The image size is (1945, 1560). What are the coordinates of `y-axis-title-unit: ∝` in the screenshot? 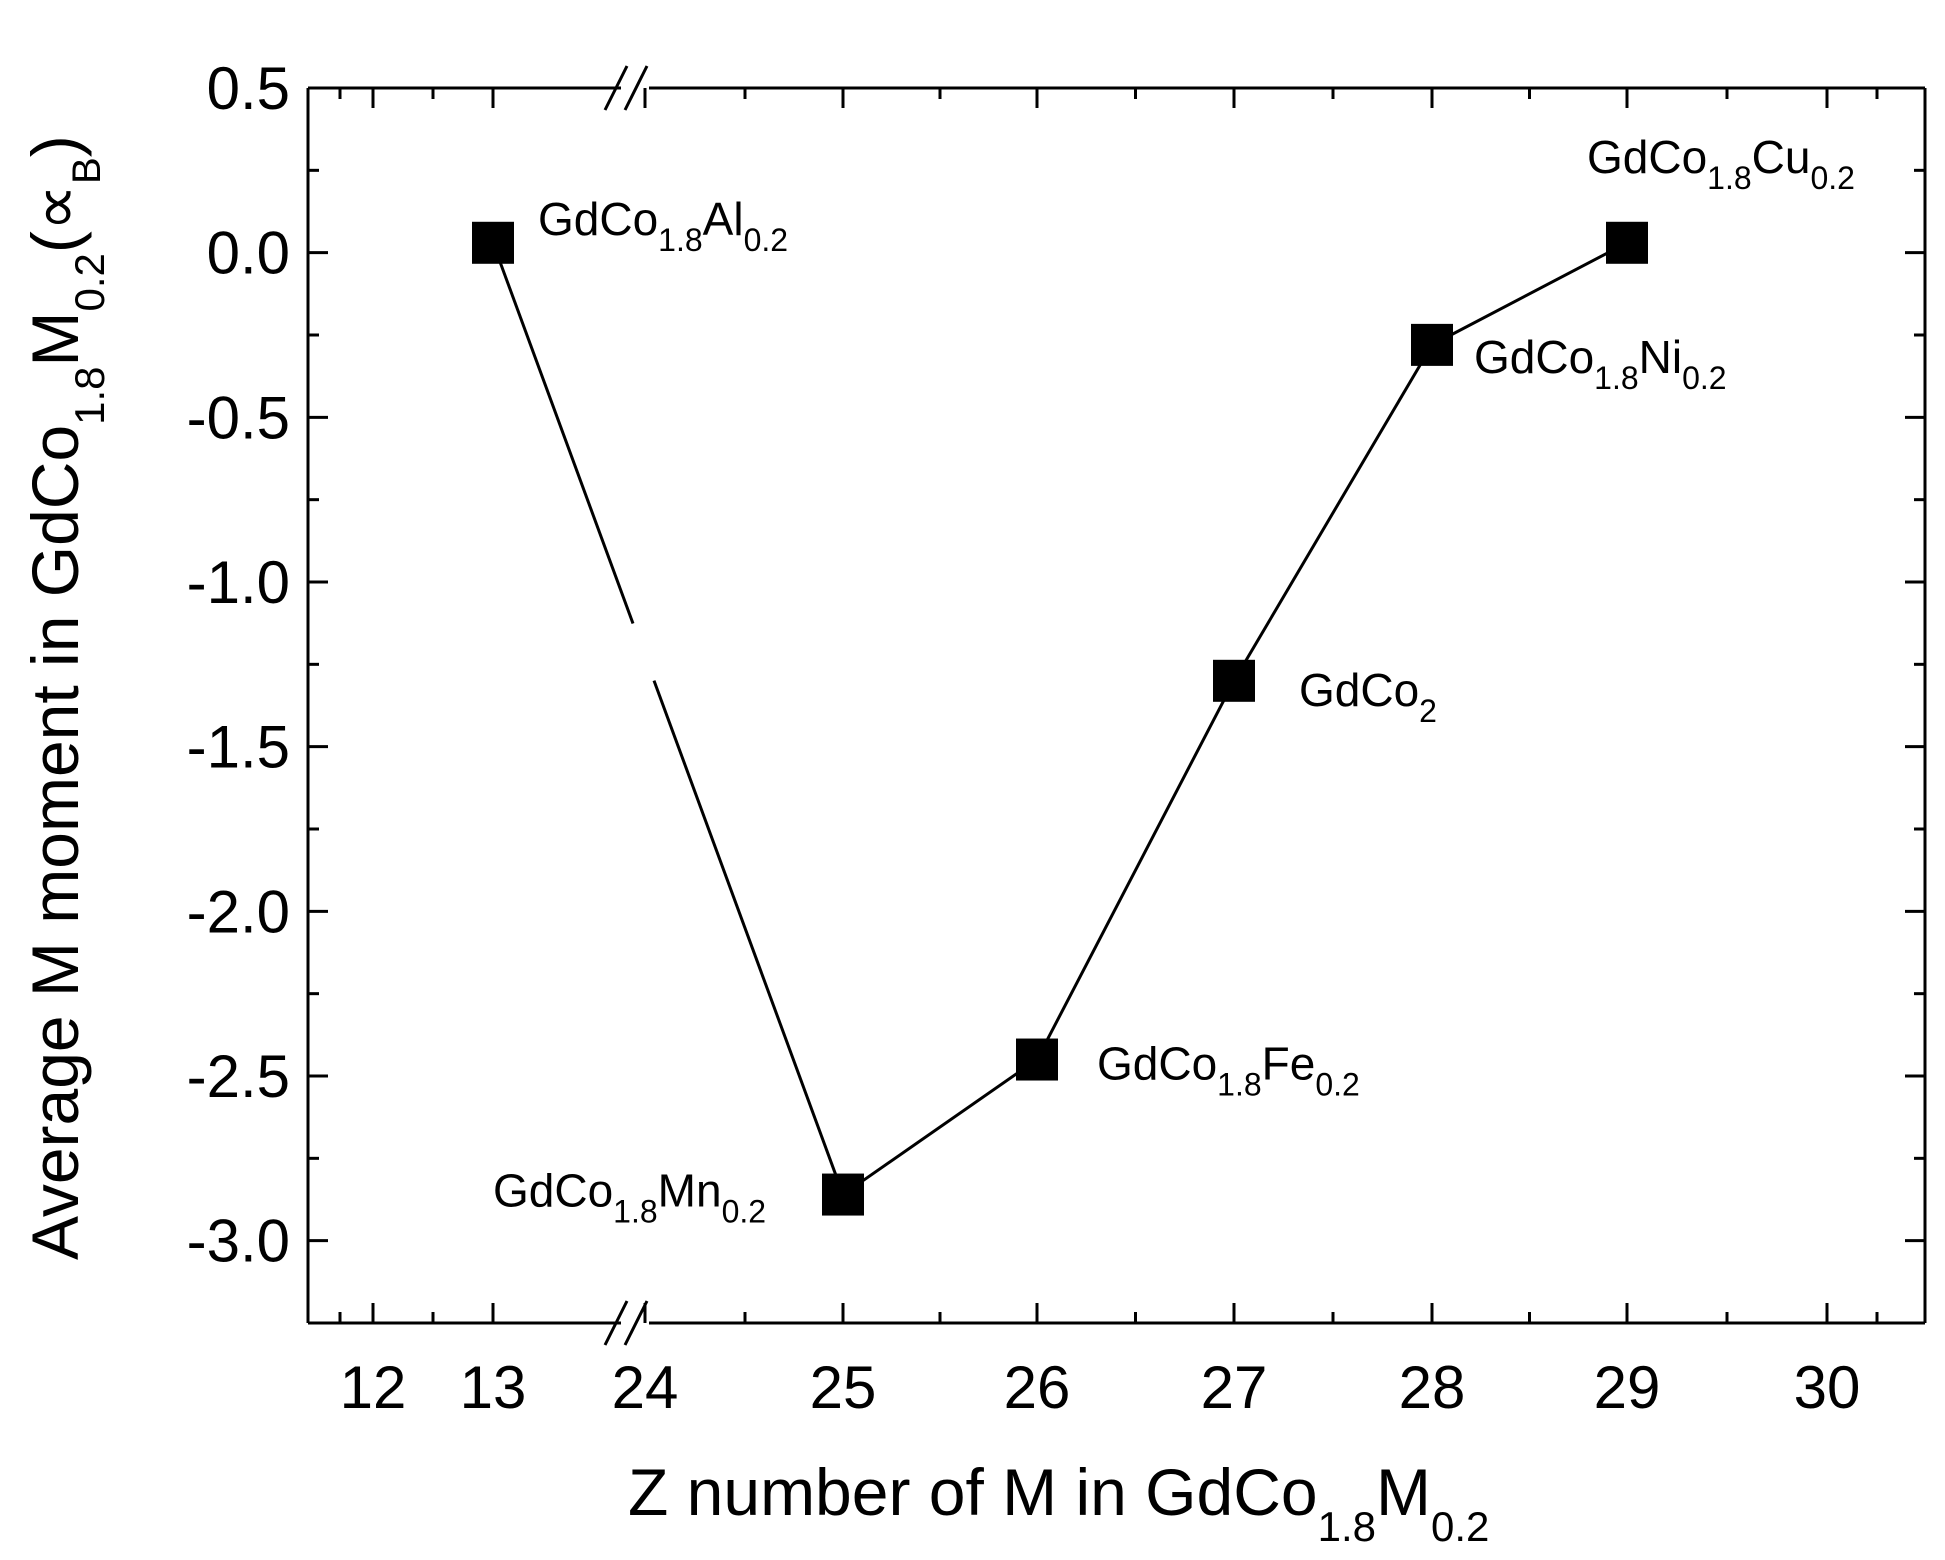 It's located at (55, 207).